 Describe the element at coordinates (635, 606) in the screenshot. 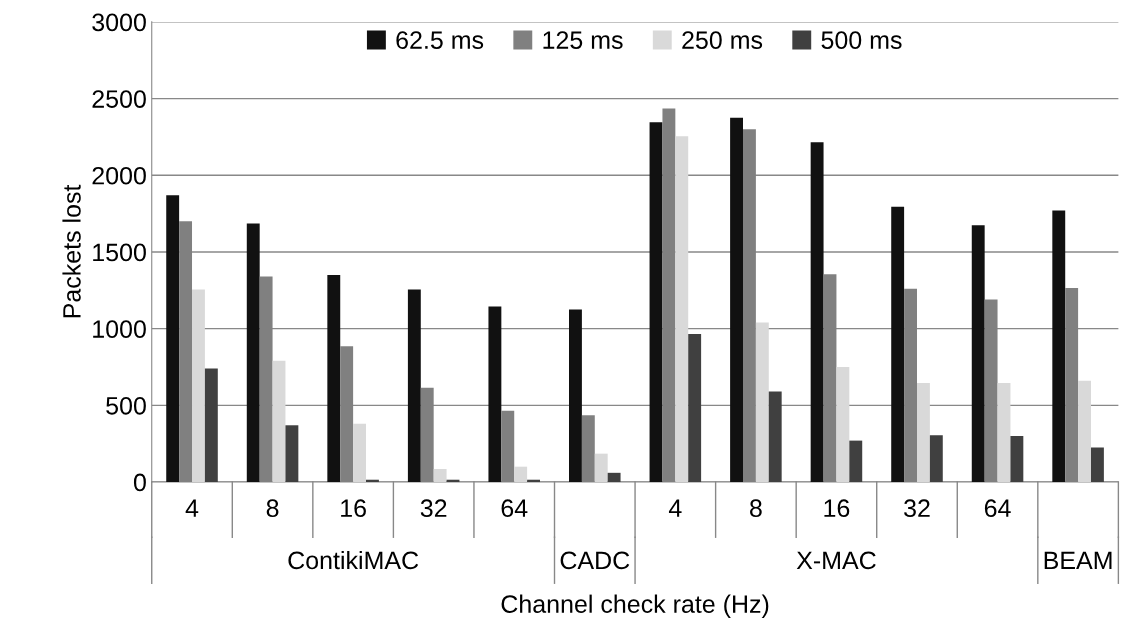

I see `x-axis-title: Channel check rate (Hz)` at that location.